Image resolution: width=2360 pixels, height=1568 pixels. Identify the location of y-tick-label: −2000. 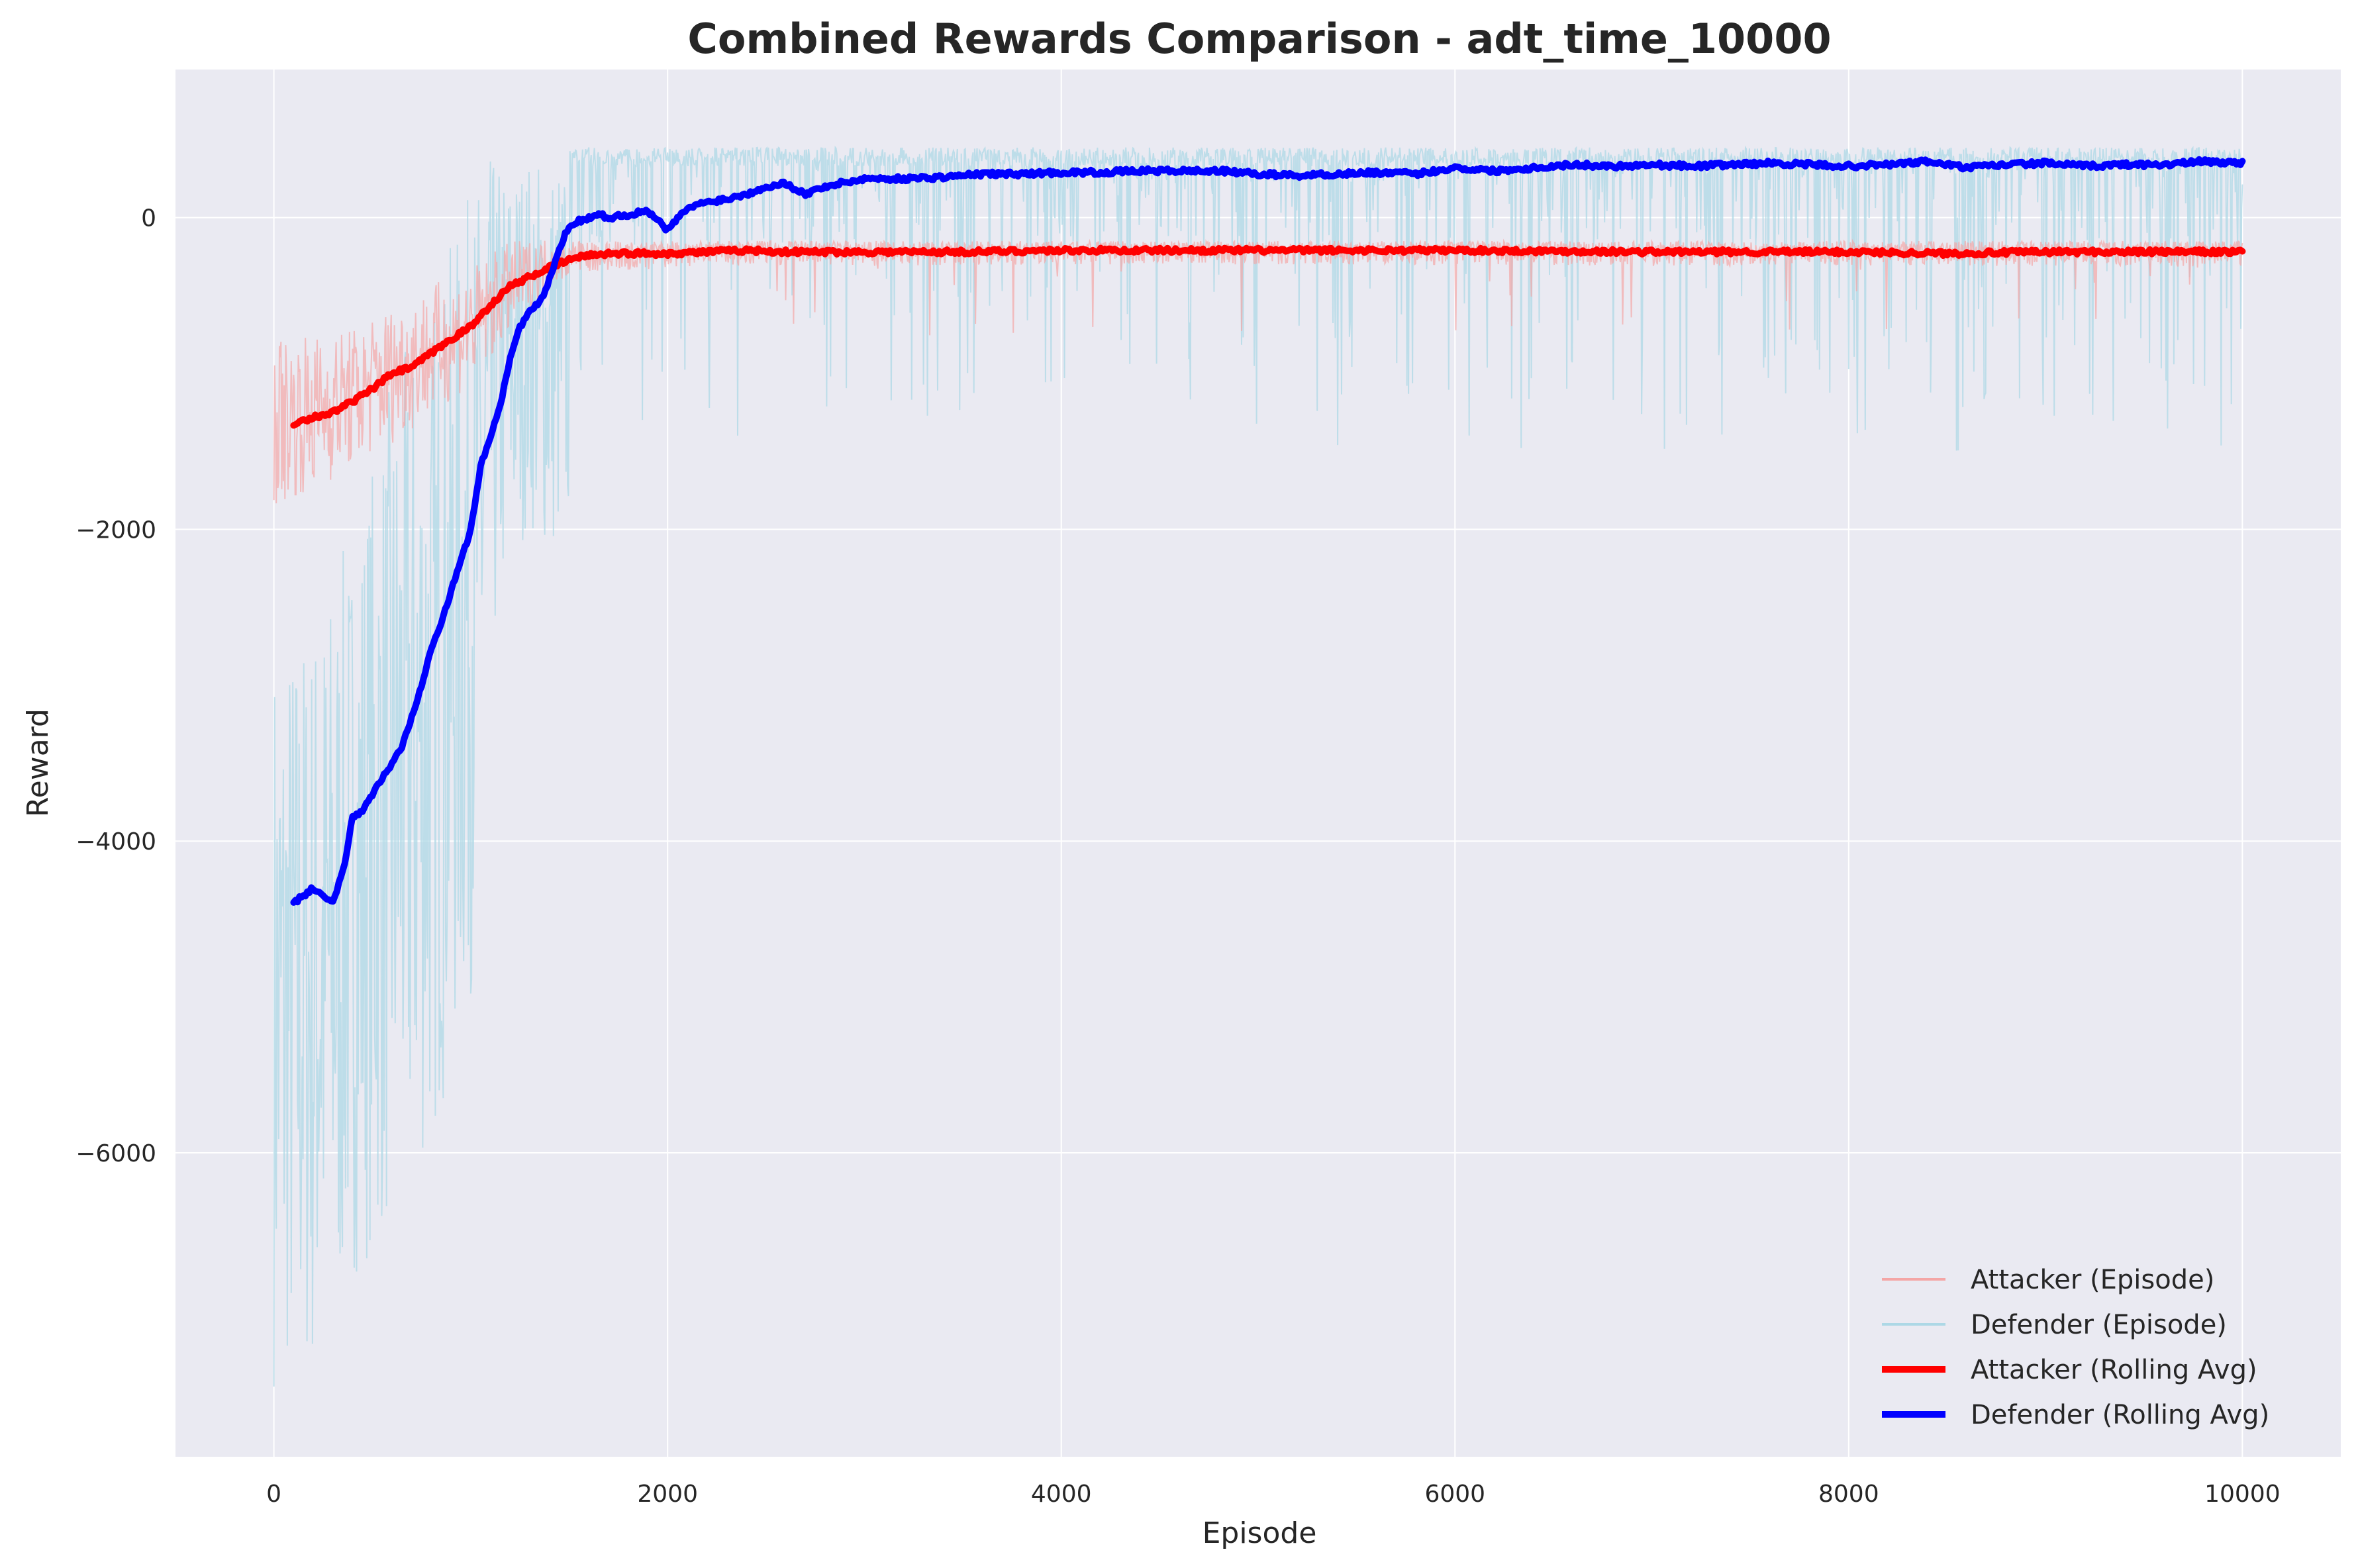
(115, 530).